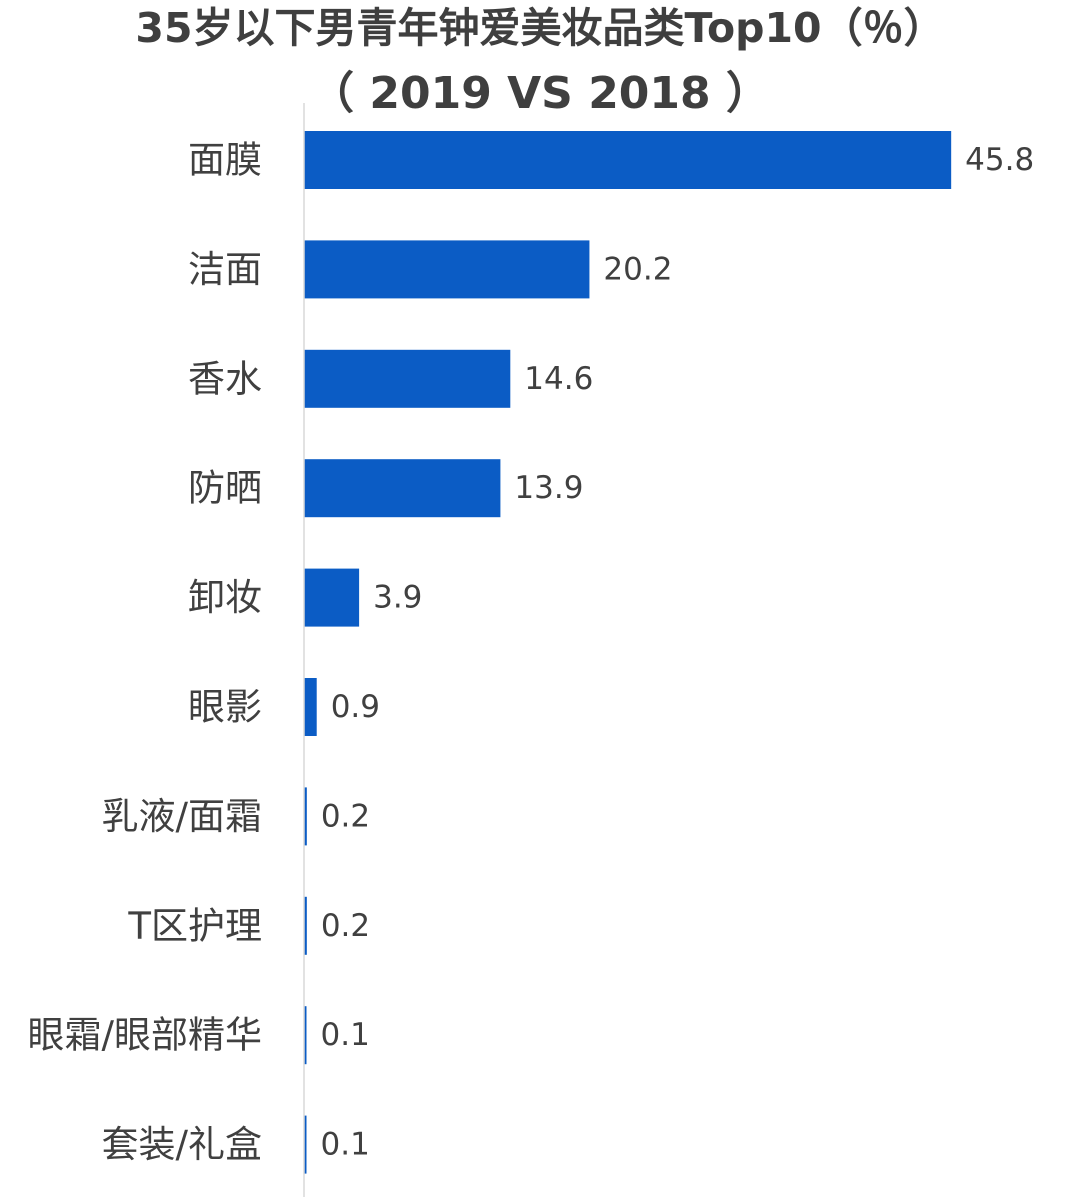 The width and height of the screenshot is (1080, 1197). Describe the element at coordinates (225, 160) in the screenshot. I see `category-label: 面膜` at that location.